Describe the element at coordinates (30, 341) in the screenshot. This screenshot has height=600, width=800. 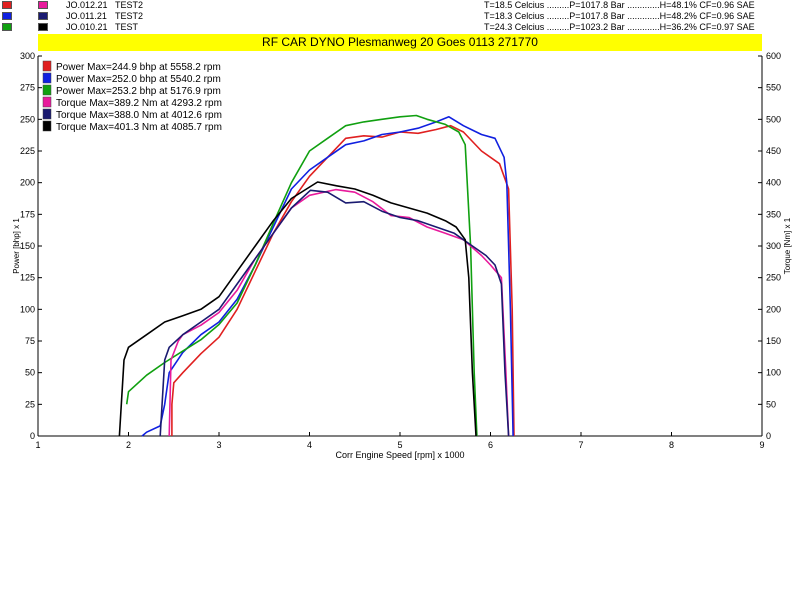
I see `y-tick-label-left: 75` at that location.